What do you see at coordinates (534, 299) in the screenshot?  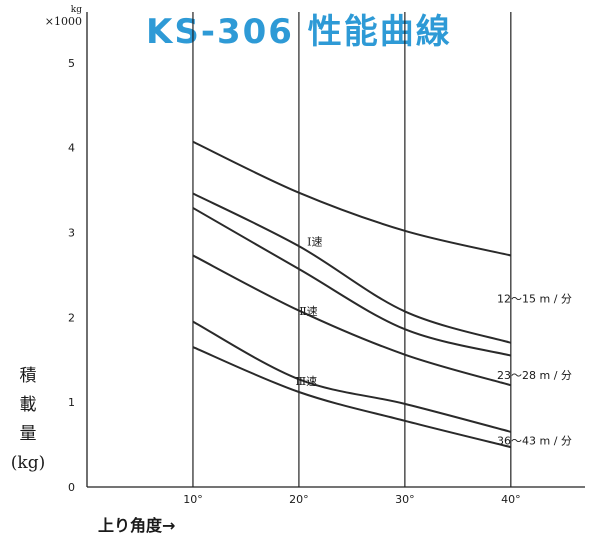 I see `speed-label: 12～15 m / 分` at bounding box center [534, 299].